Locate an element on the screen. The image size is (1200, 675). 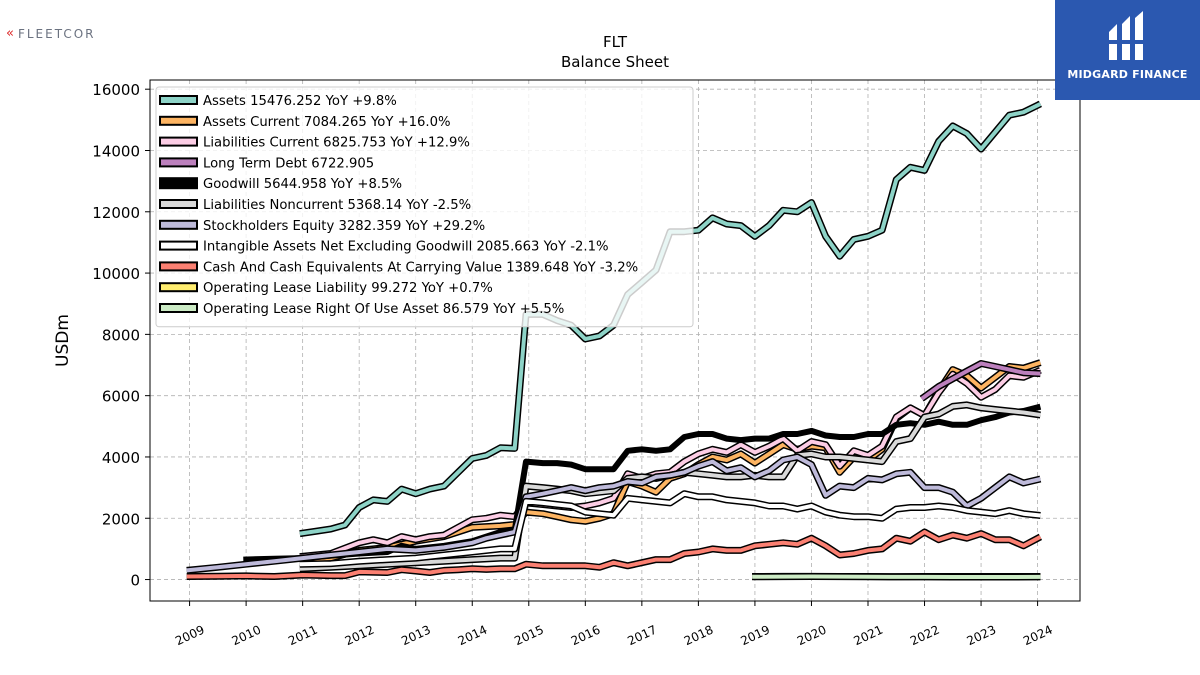
series-intangible-assets-net-excluding-goodwill is located at coordinates (670, 529).